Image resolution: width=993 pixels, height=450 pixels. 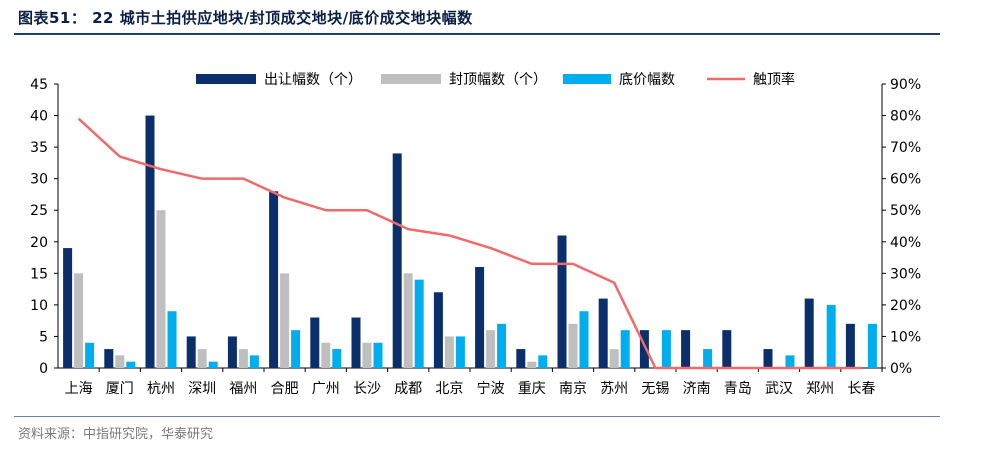 I want to click on legend-label: 出让幅数（个）, so click(x=313, y=80).